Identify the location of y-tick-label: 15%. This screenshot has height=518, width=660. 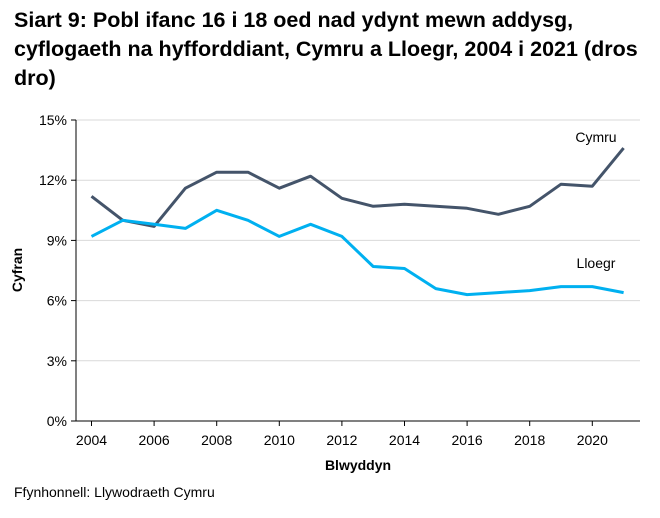
(53, 120).